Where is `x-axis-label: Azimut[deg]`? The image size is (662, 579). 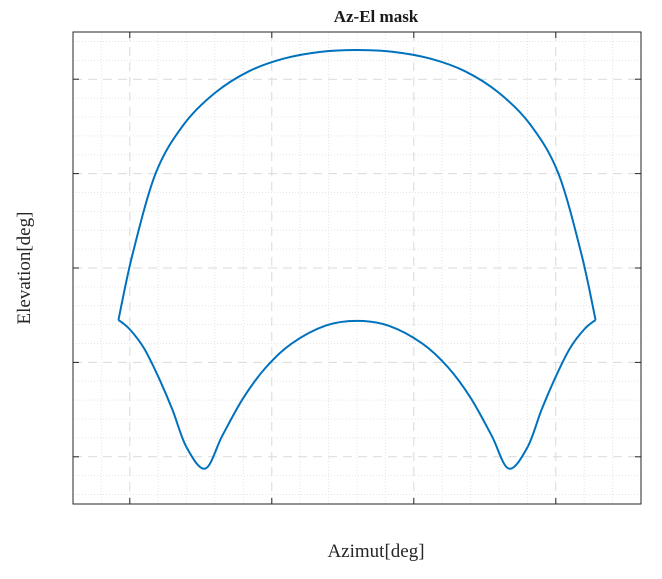
x-axis-label: Azimut[deg] is located at coordinates (375, 551).